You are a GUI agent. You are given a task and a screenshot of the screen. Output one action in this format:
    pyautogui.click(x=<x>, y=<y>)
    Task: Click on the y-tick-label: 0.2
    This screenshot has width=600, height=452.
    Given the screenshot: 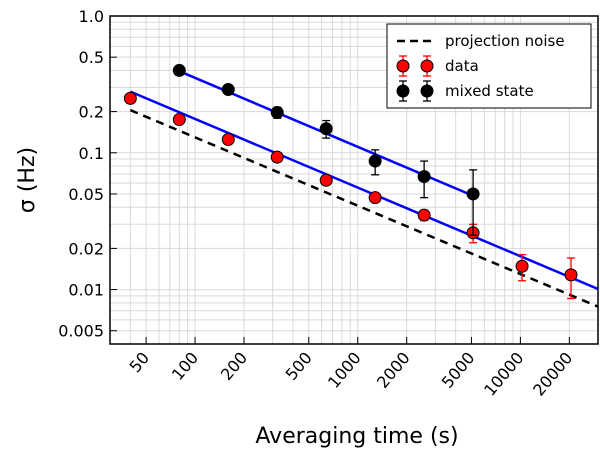 What is the action you would take?
    pyautogui.click(x=91, y=112)
    